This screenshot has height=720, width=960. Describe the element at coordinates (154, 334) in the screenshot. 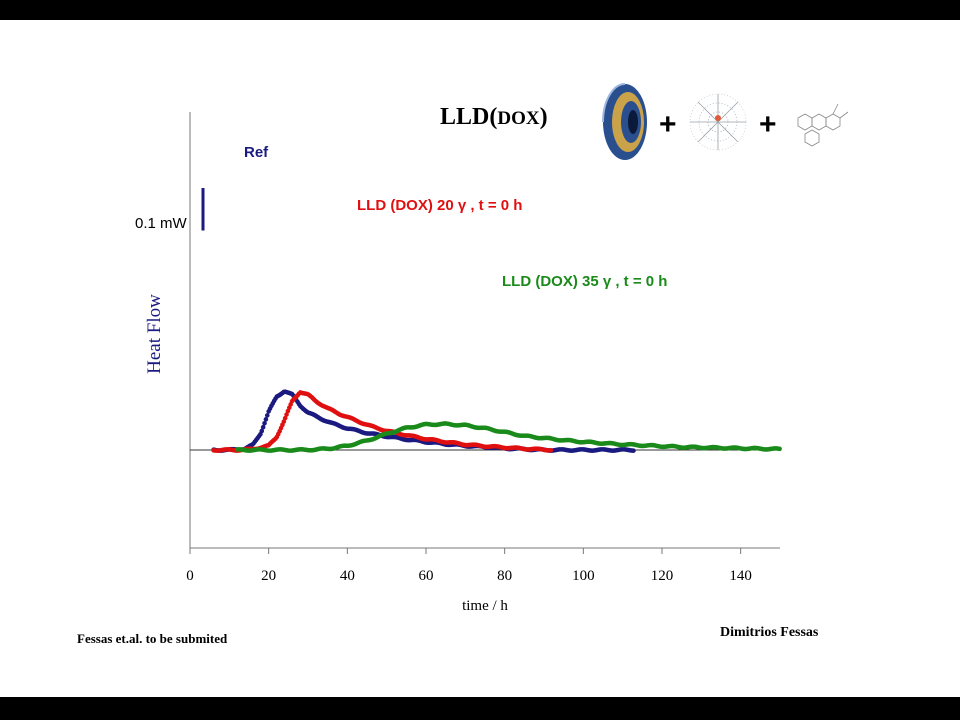

I see `y-axis-label: Heat Flow` at that location.